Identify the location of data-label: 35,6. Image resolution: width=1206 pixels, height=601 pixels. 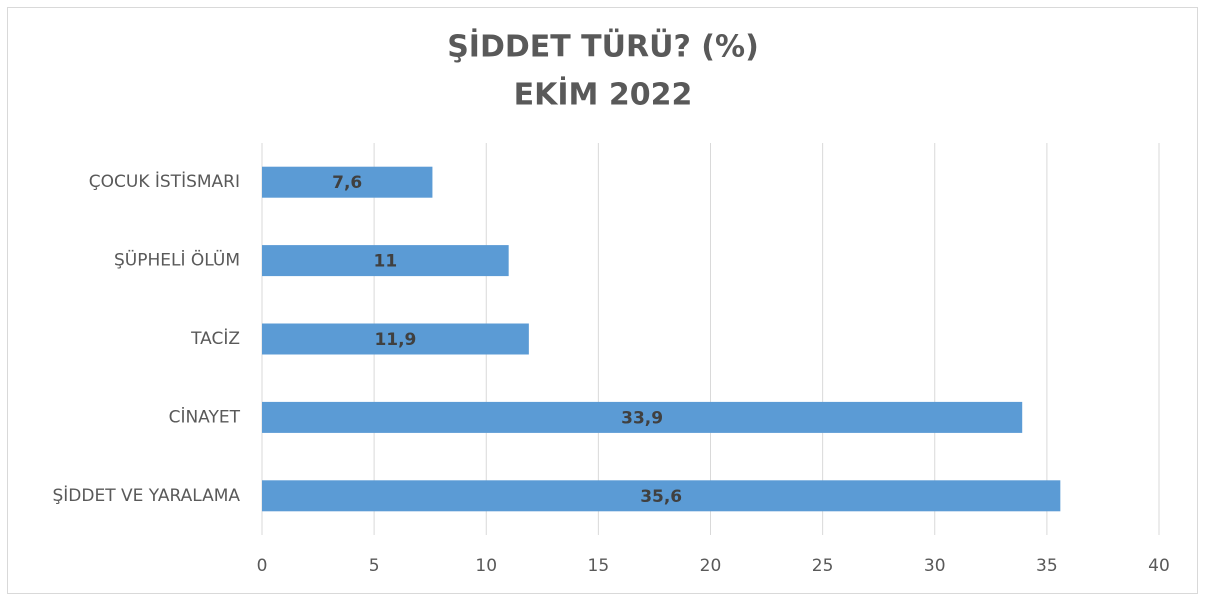
(661, 497).